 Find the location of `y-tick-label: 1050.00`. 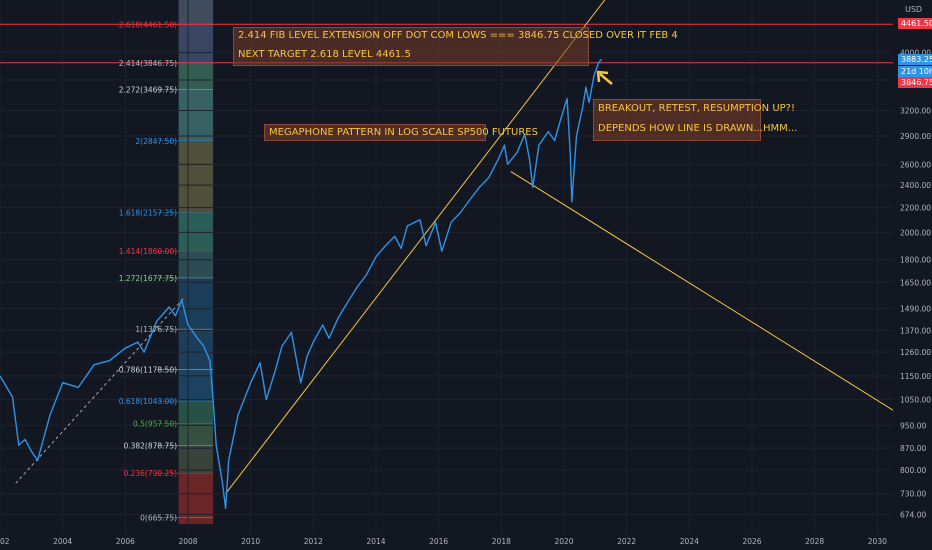

y-tick-label: 1050.00 is located at coordinates (915, 399).